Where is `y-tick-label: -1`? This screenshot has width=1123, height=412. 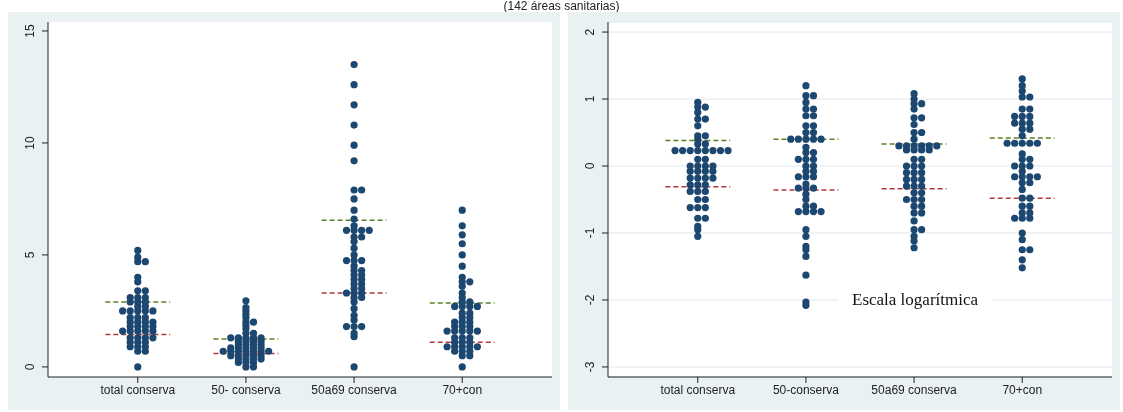
y-tick-label: -1 is located at coordinates (590, 233).